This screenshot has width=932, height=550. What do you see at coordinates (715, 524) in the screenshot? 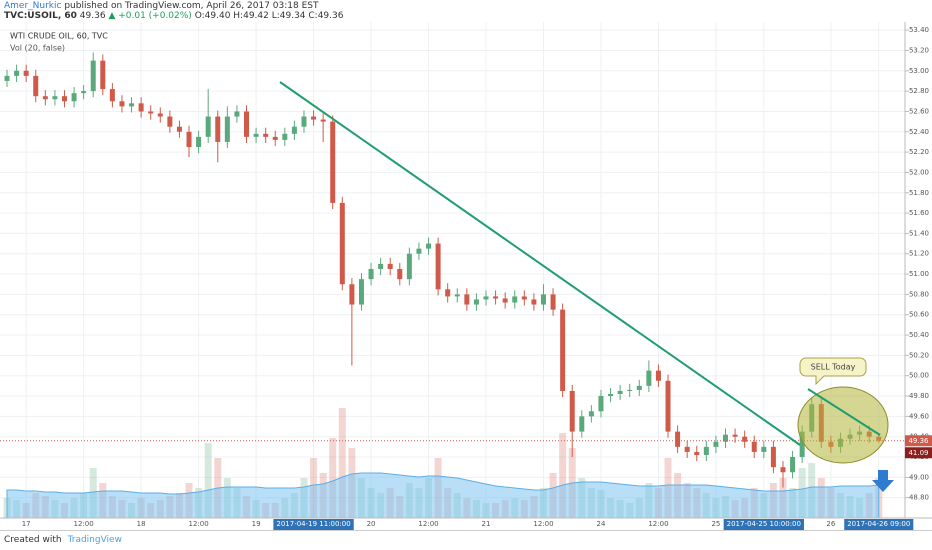
I see `x-tick-label: 25` at bounding box center [715, 524].